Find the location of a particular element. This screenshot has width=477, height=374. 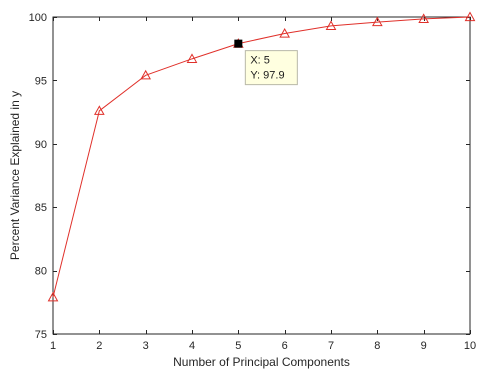

x-tick-label: 1 is located at coordinates (53, 346).